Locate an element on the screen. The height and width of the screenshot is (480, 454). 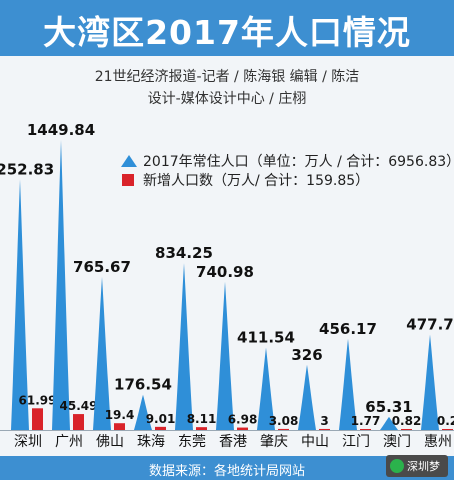
new-population-value-label: 3.08 is located at coordinates (284, 421).